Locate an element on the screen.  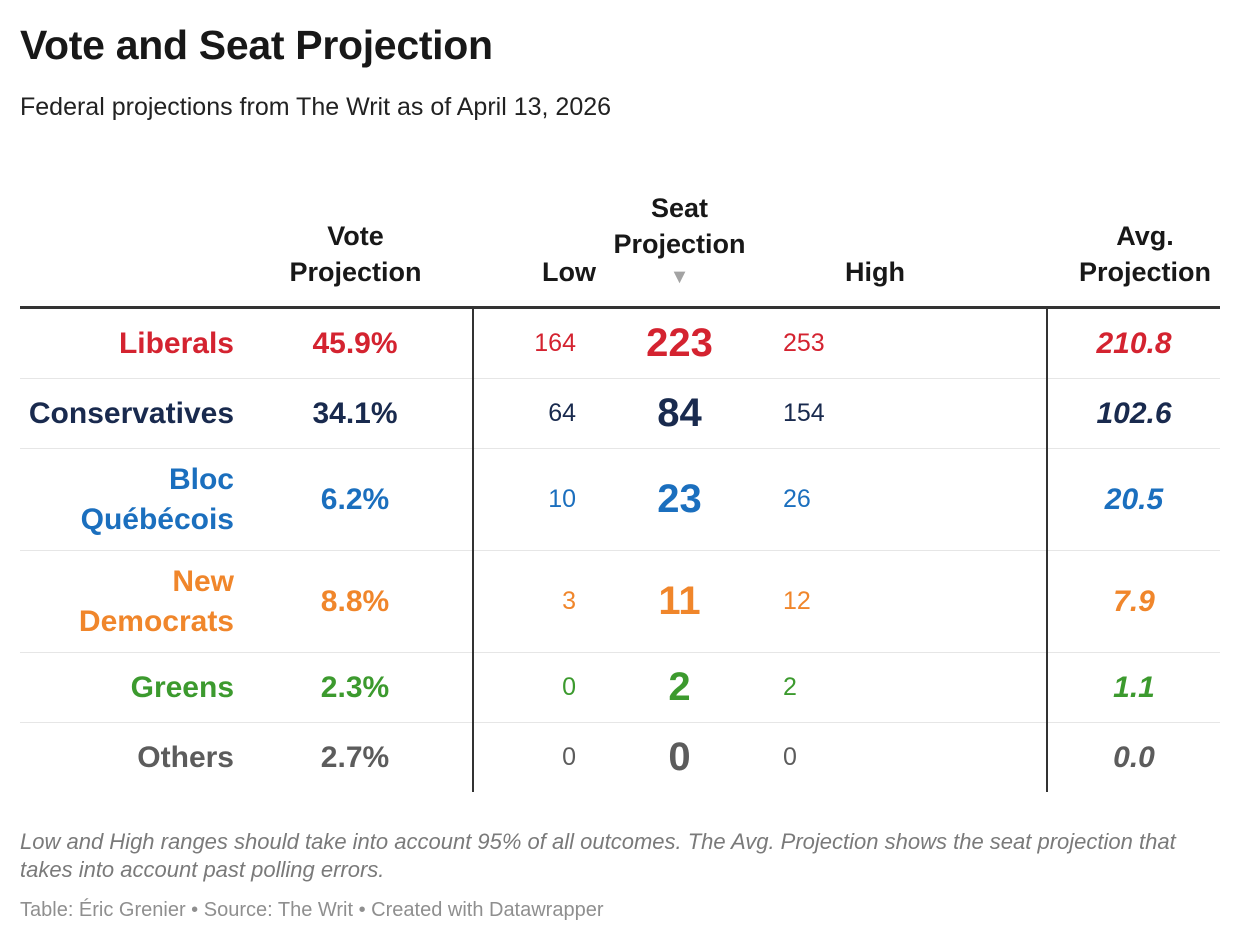
party-name-label: Bloc Québécois is located at coordinates (157, 499).